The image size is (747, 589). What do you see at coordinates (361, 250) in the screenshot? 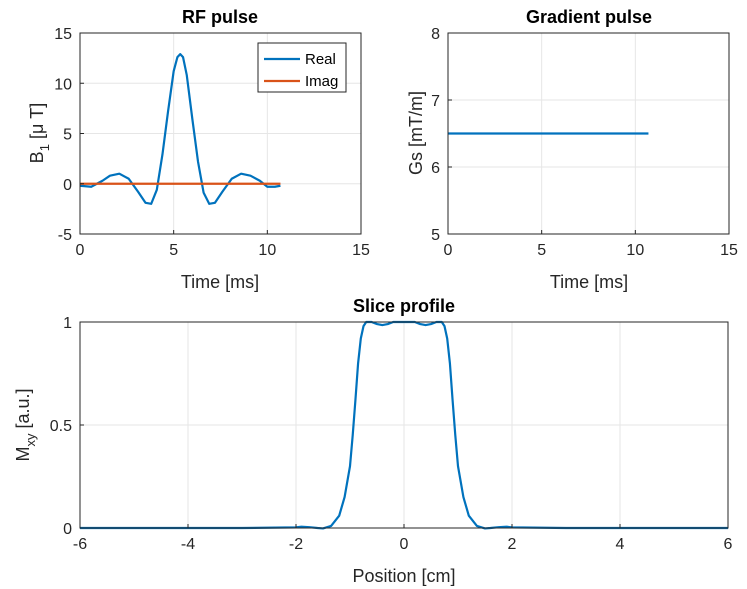
I see `rf-xtick-label-3: 15` at bounding box center [361, 250].